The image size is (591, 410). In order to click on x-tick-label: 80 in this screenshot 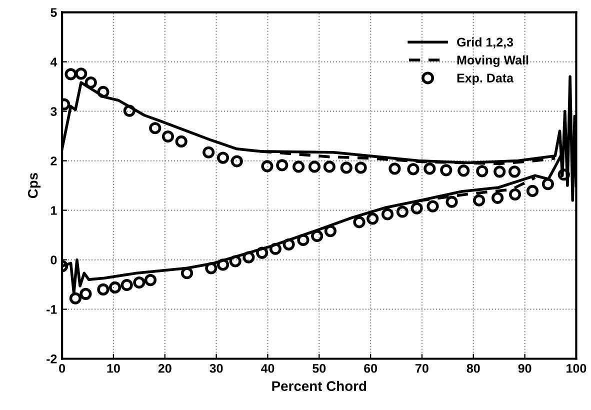, I will do `click(473, 368)`.